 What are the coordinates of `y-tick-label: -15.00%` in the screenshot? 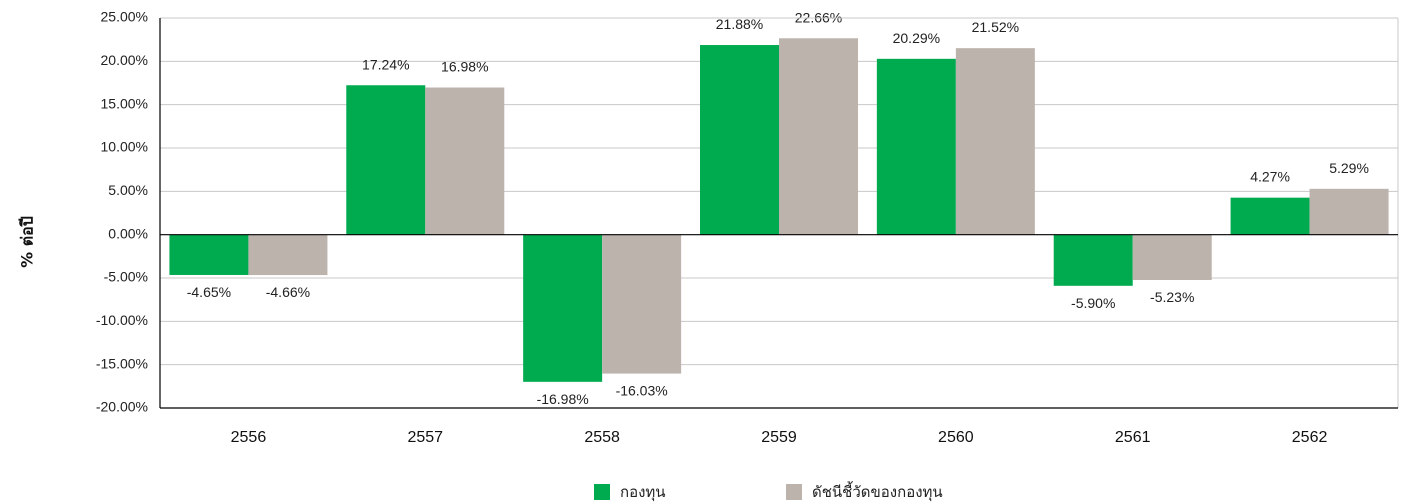 It's located at (122, 363).